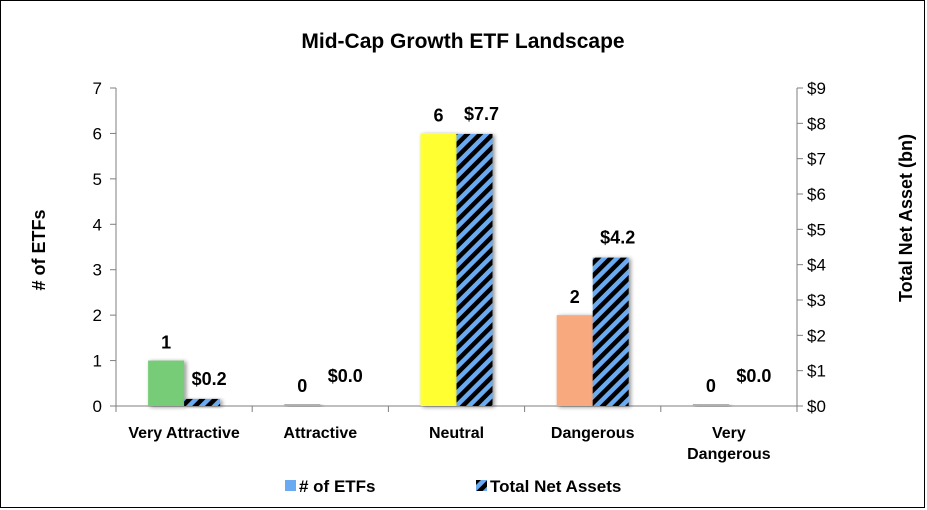  I want to click on y2-tick-label: $0, so click(816, 406).